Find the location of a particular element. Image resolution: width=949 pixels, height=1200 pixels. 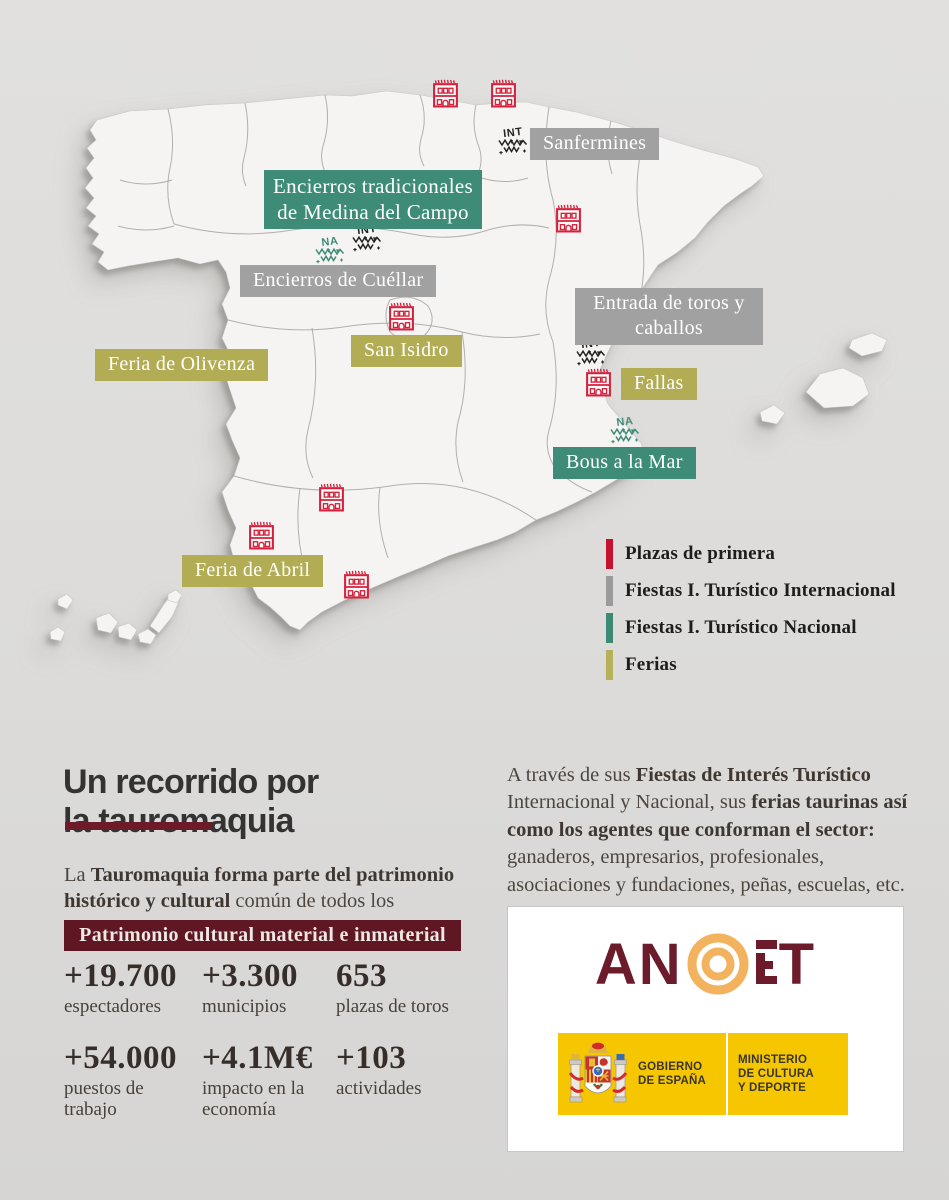

stat-label: plazas de toros is located at coordinates (392, 1006).